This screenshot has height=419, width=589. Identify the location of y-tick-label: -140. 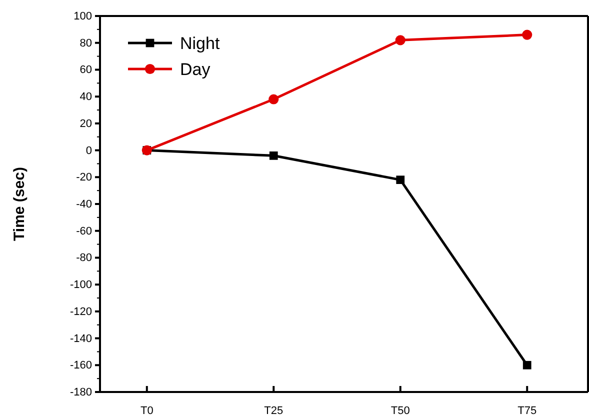
(81, 338).